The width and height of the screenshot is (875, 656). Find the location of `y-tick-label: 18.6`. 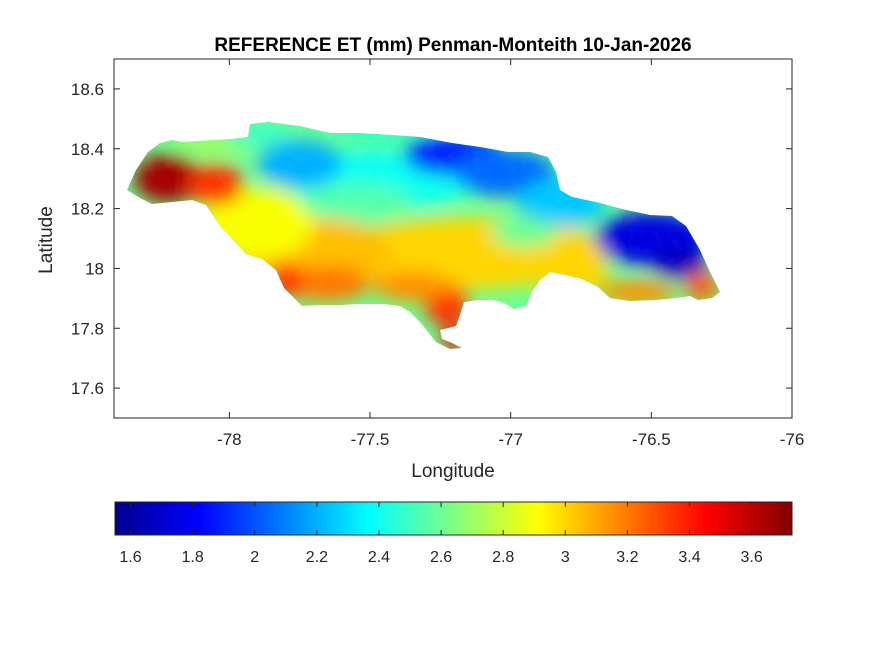

y-tick-label: 18.6 is located at coordinates (87, 89).